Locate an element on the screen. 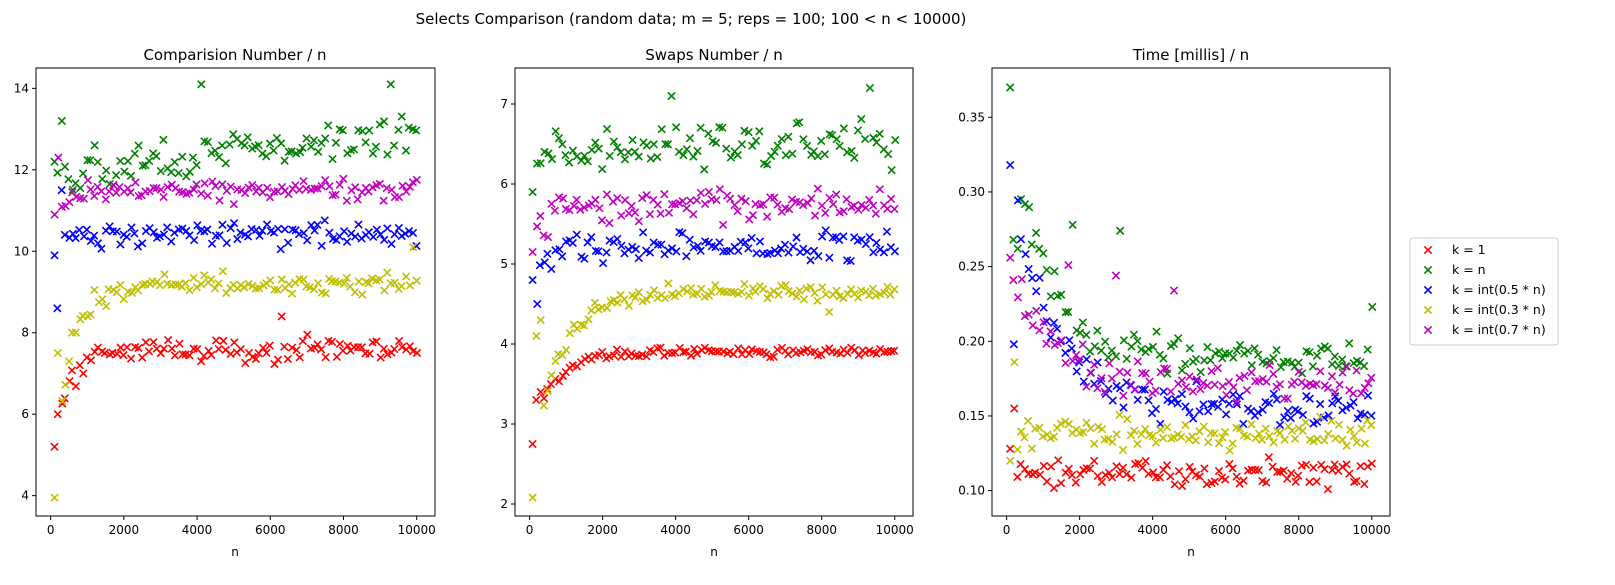  legend-marker-red is located at coordinates (1428, 250).